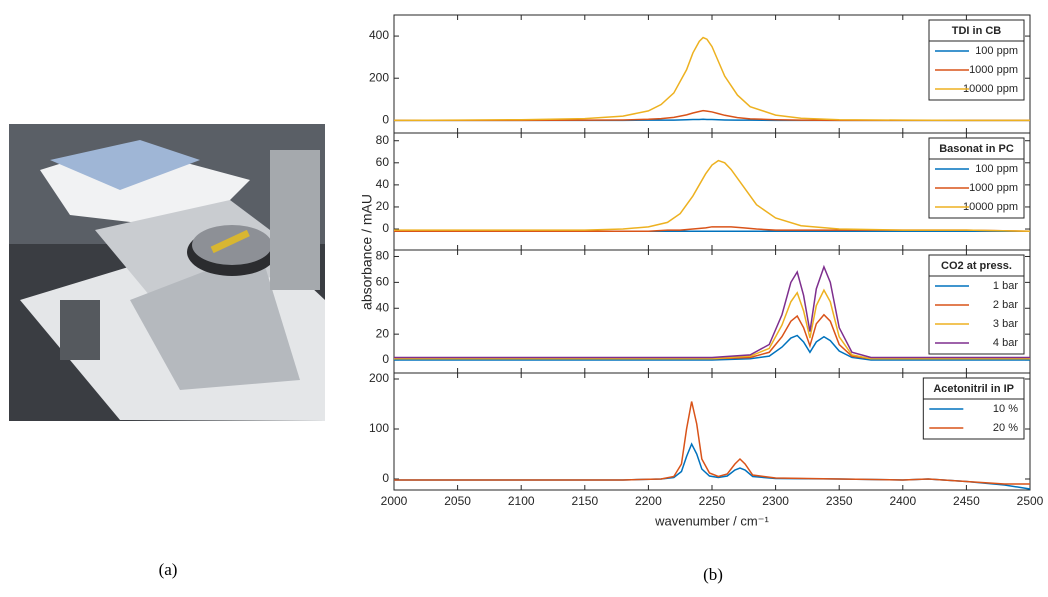 The width and height of the screenshot is (1048, 597). I want to click on legend-label: 2 bar, so click(1005, 305).